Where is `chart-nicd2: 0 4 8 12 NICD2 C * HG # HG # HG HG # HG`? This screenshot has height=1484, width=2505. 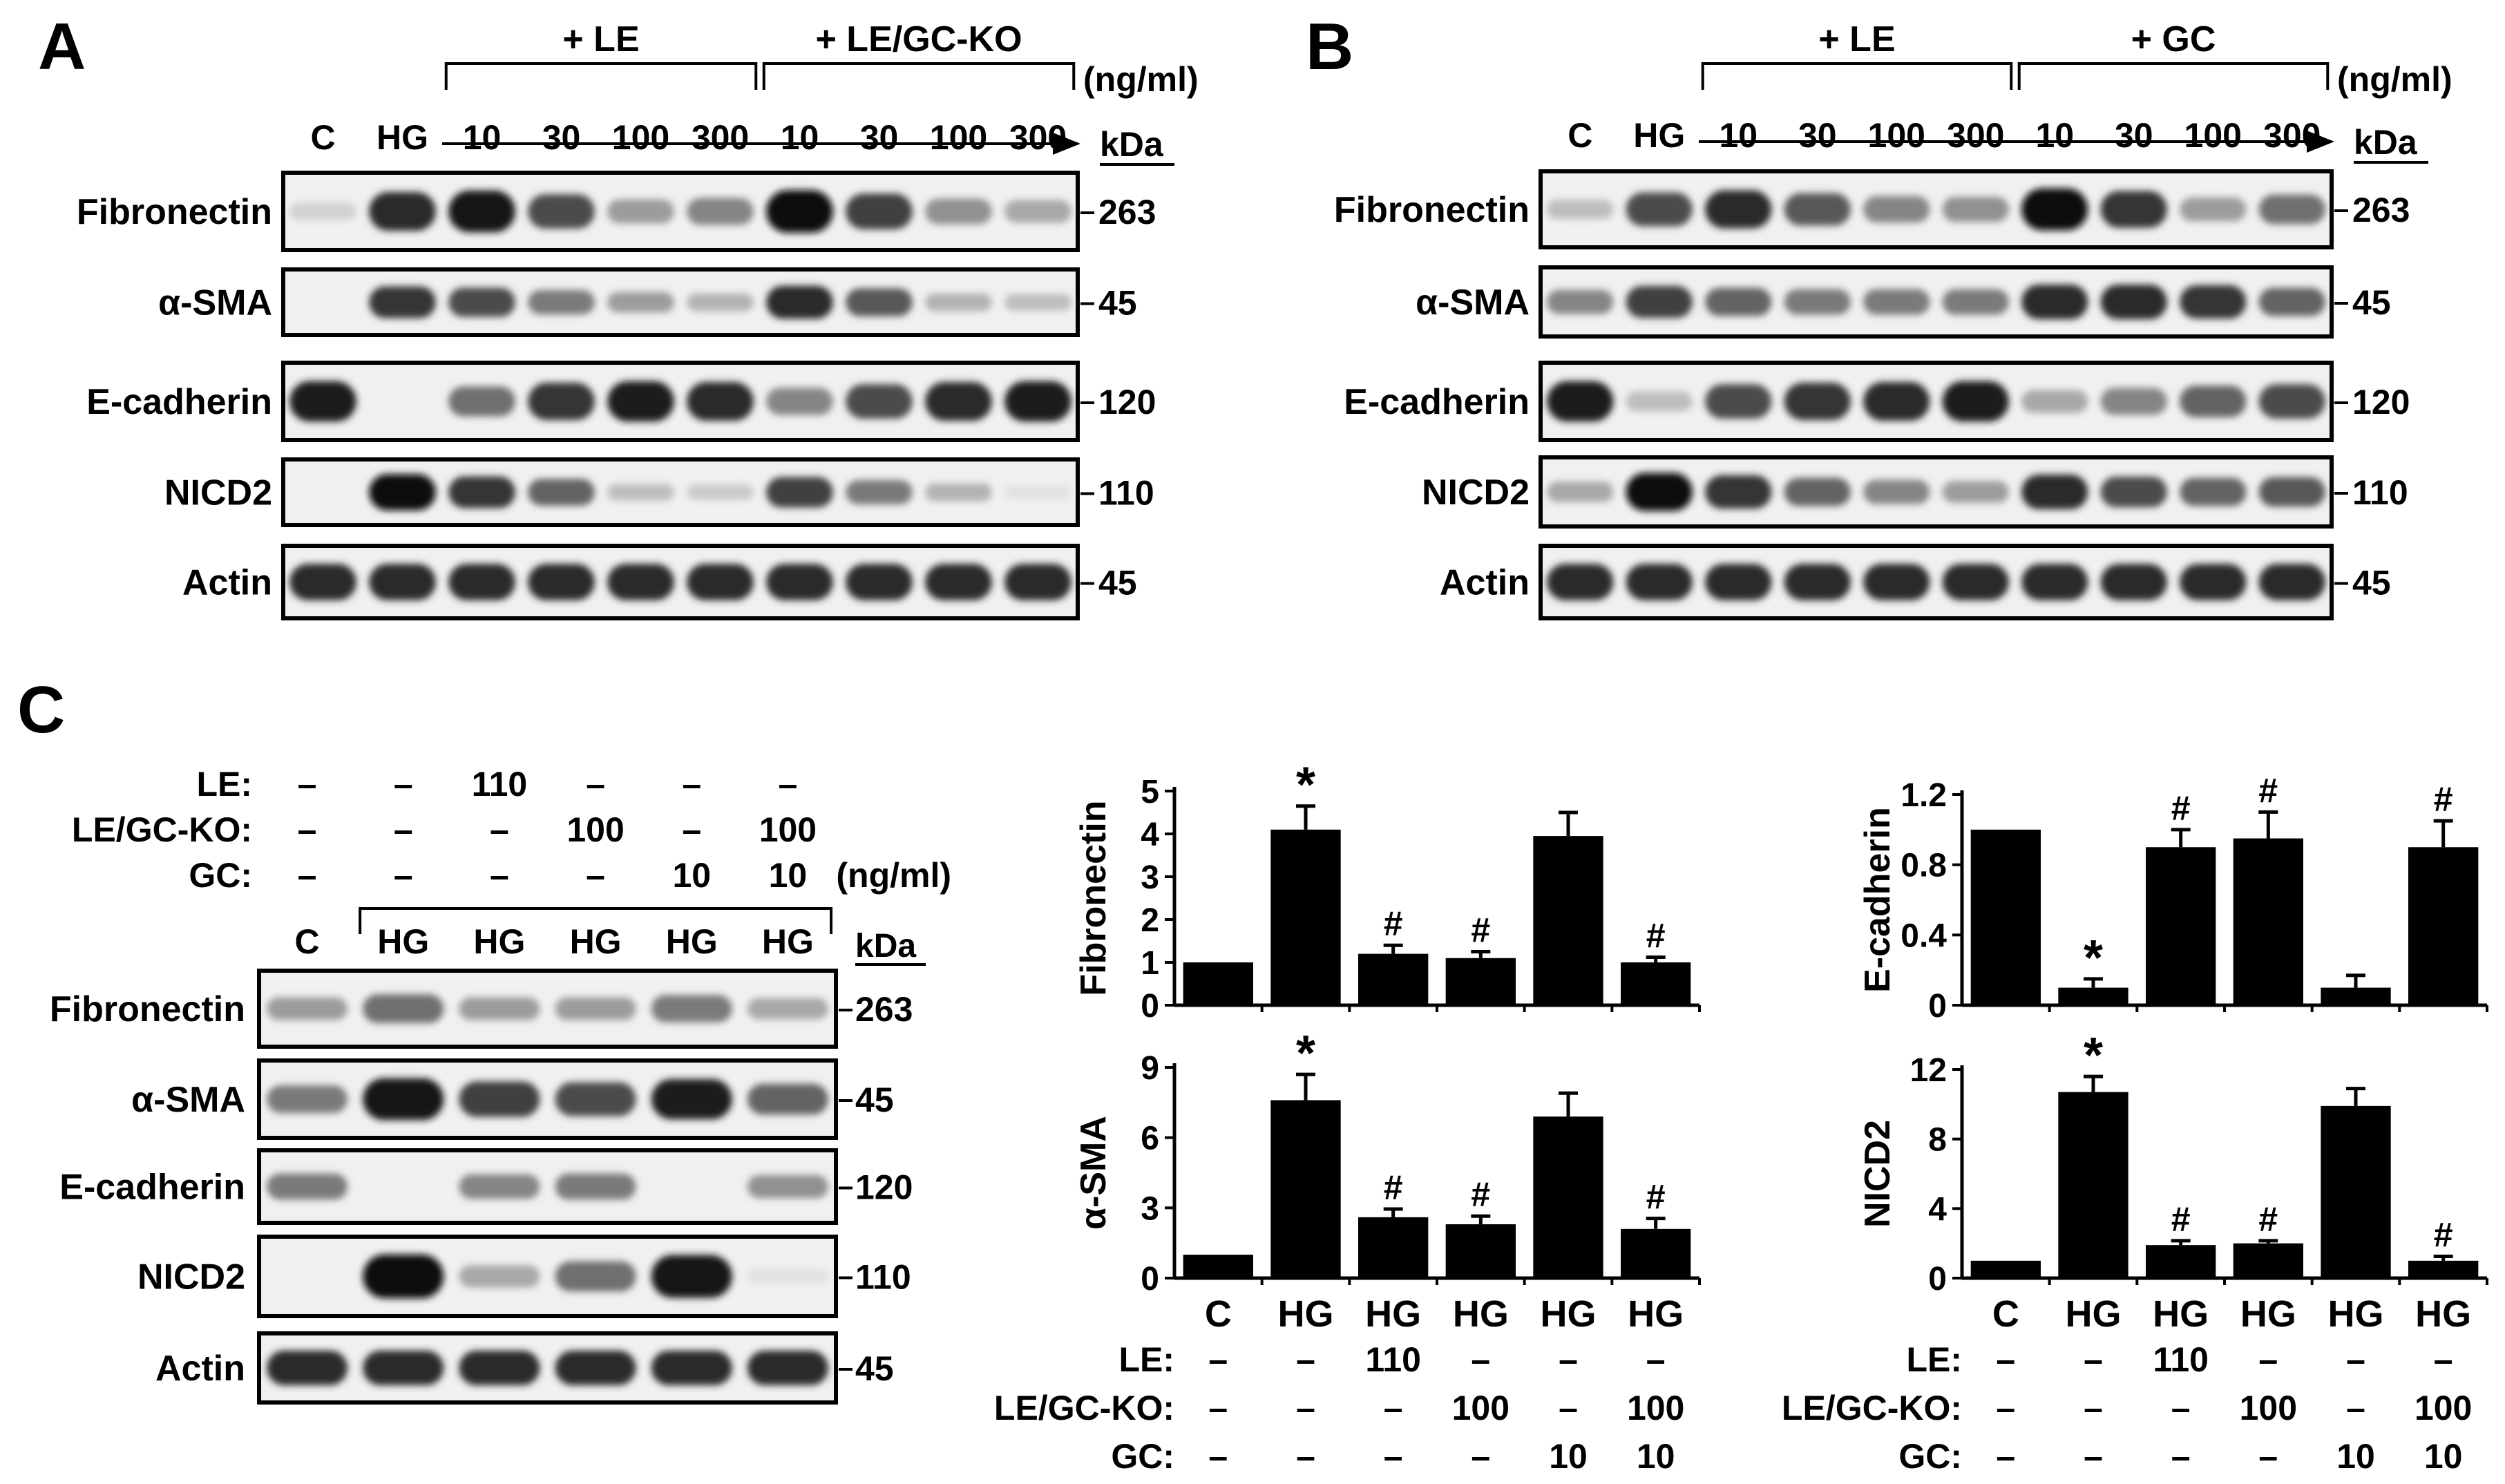 chart-nicd2: 0 4 8 12 NICD2 C * HG # HG # HG HG # HG is located at coordinates (2173, 1181).